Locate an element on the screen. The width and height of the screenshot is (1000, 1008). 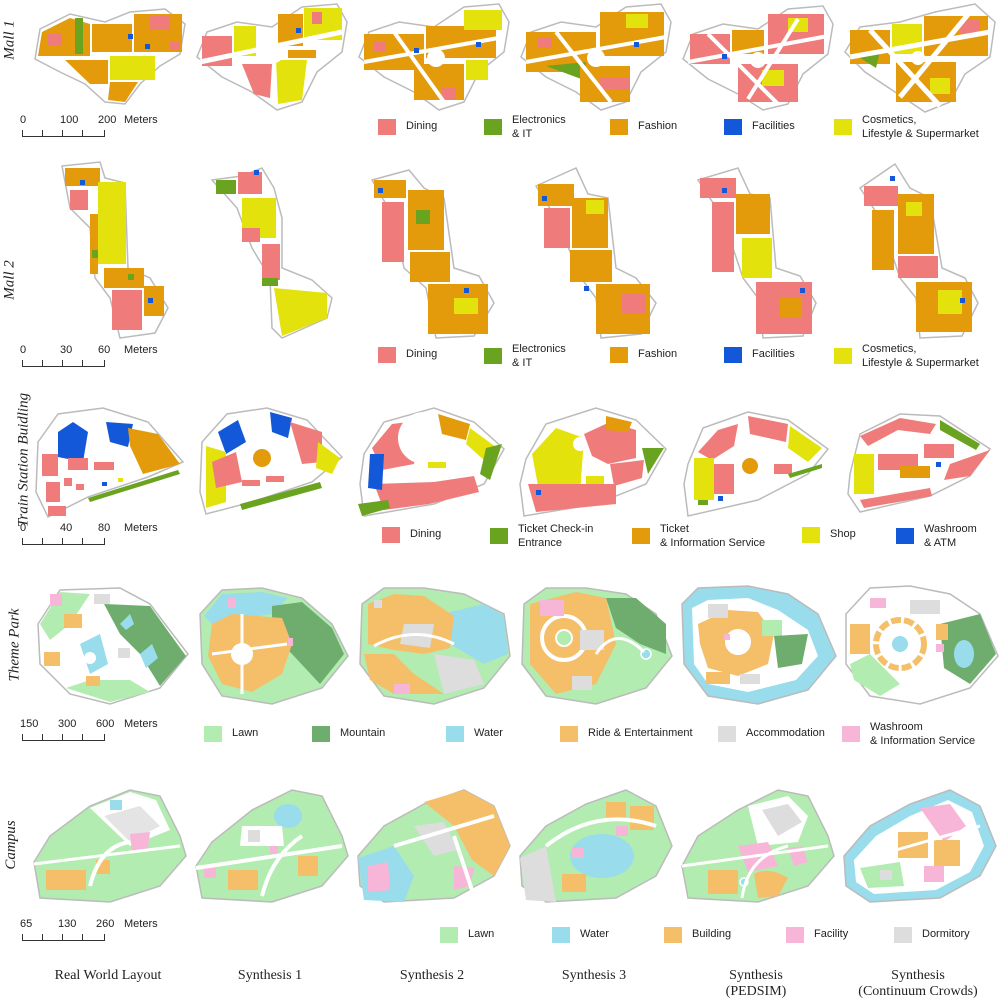
mall2-scale-bar: 0 30 60 Meters is located at coordinates (100, 359).